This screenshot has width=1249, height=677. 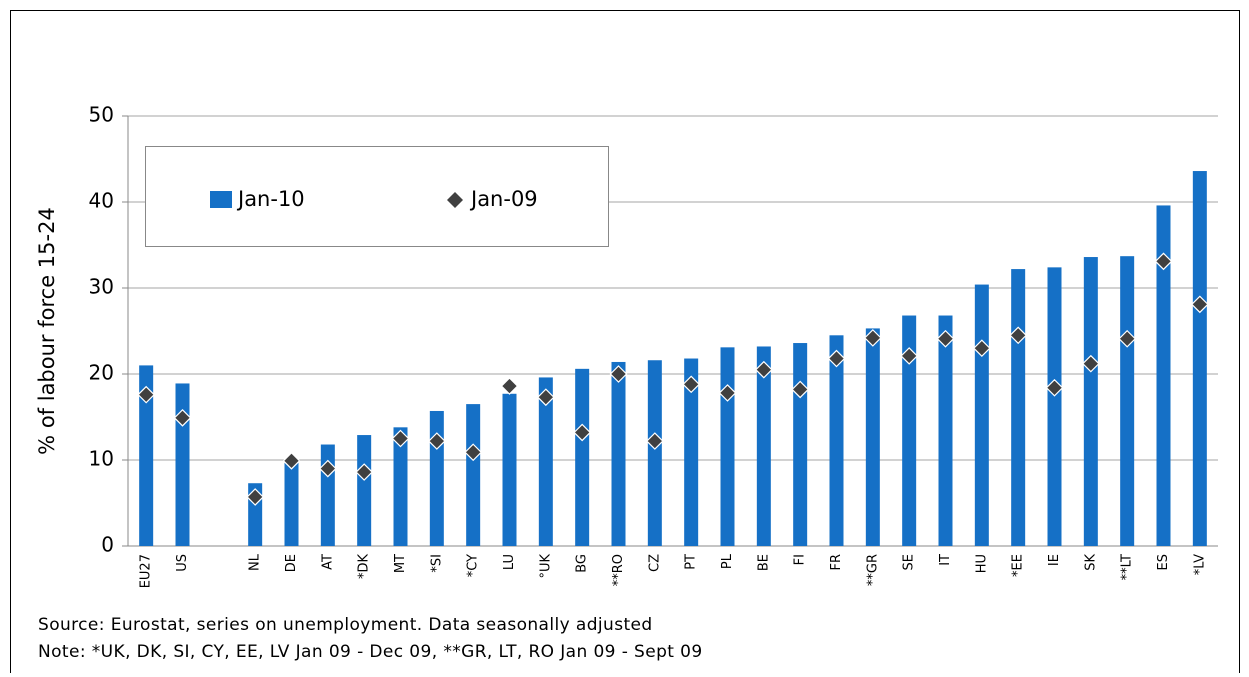 I want to click on x-tick-label: ES, so click(x=1163, y=562).